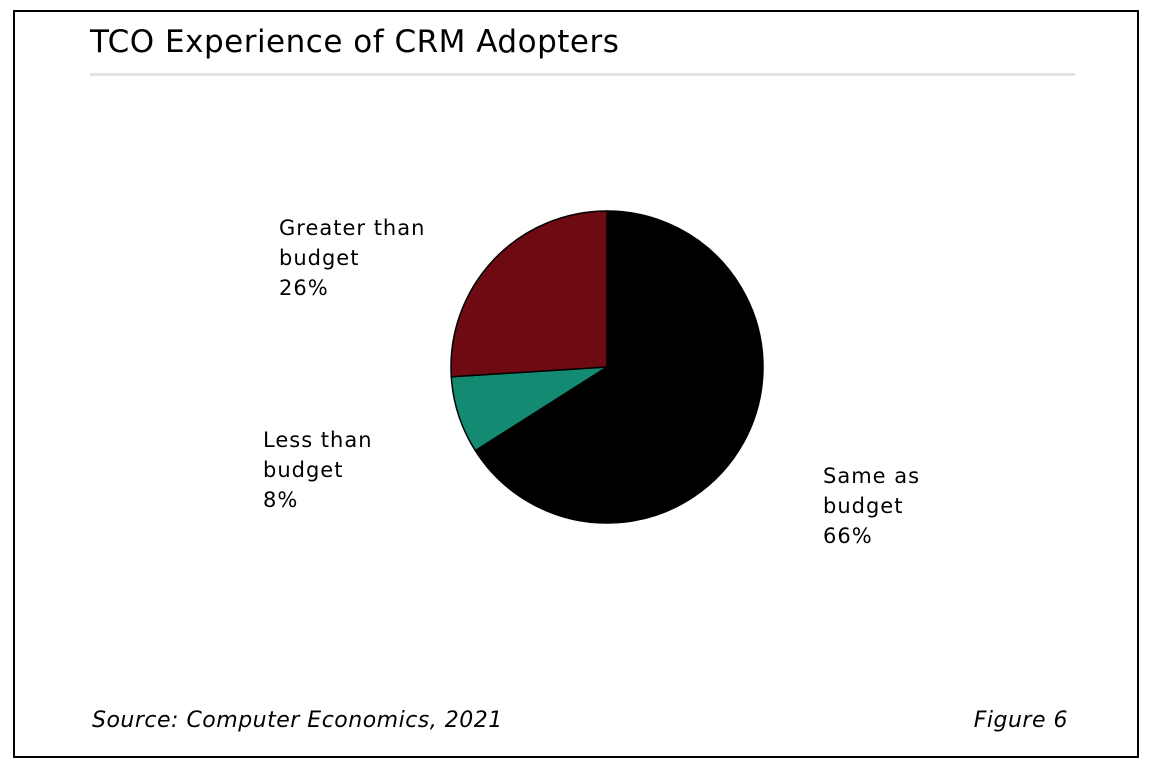  What do you see at coordinates (872, 476) in the screenshot?
I see `label-line: Same as` at bounding box center [872, 476].